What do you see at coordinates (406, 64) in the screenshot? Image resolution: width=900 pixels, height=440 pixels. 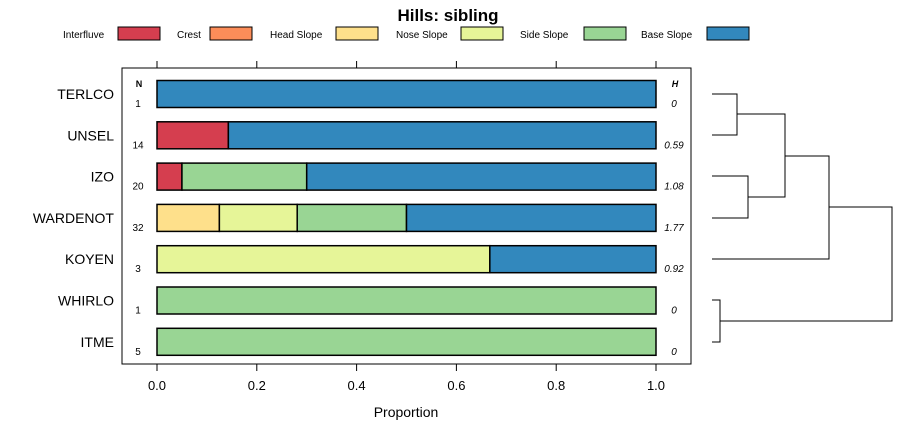 I see `top-axis-ticks` at bounding box center [406, 64].